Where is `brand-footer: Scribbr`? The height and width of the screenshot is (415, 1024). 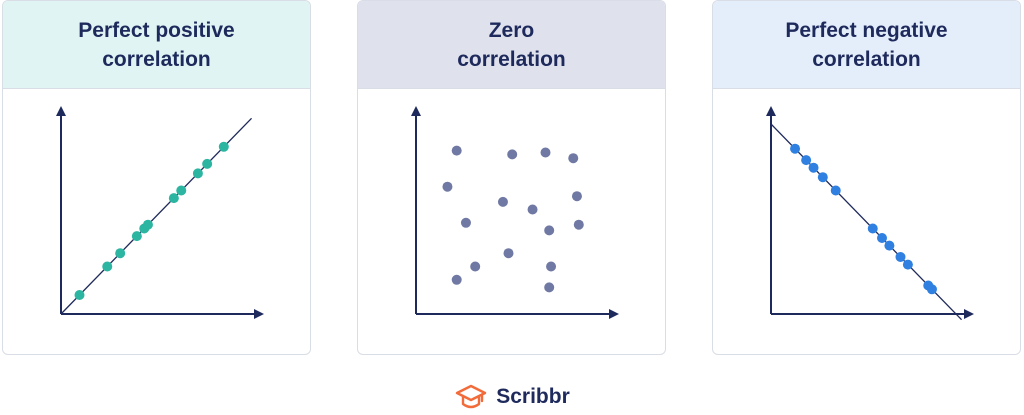
brand-footer: Scribbr is located at coordinates (512, 397).